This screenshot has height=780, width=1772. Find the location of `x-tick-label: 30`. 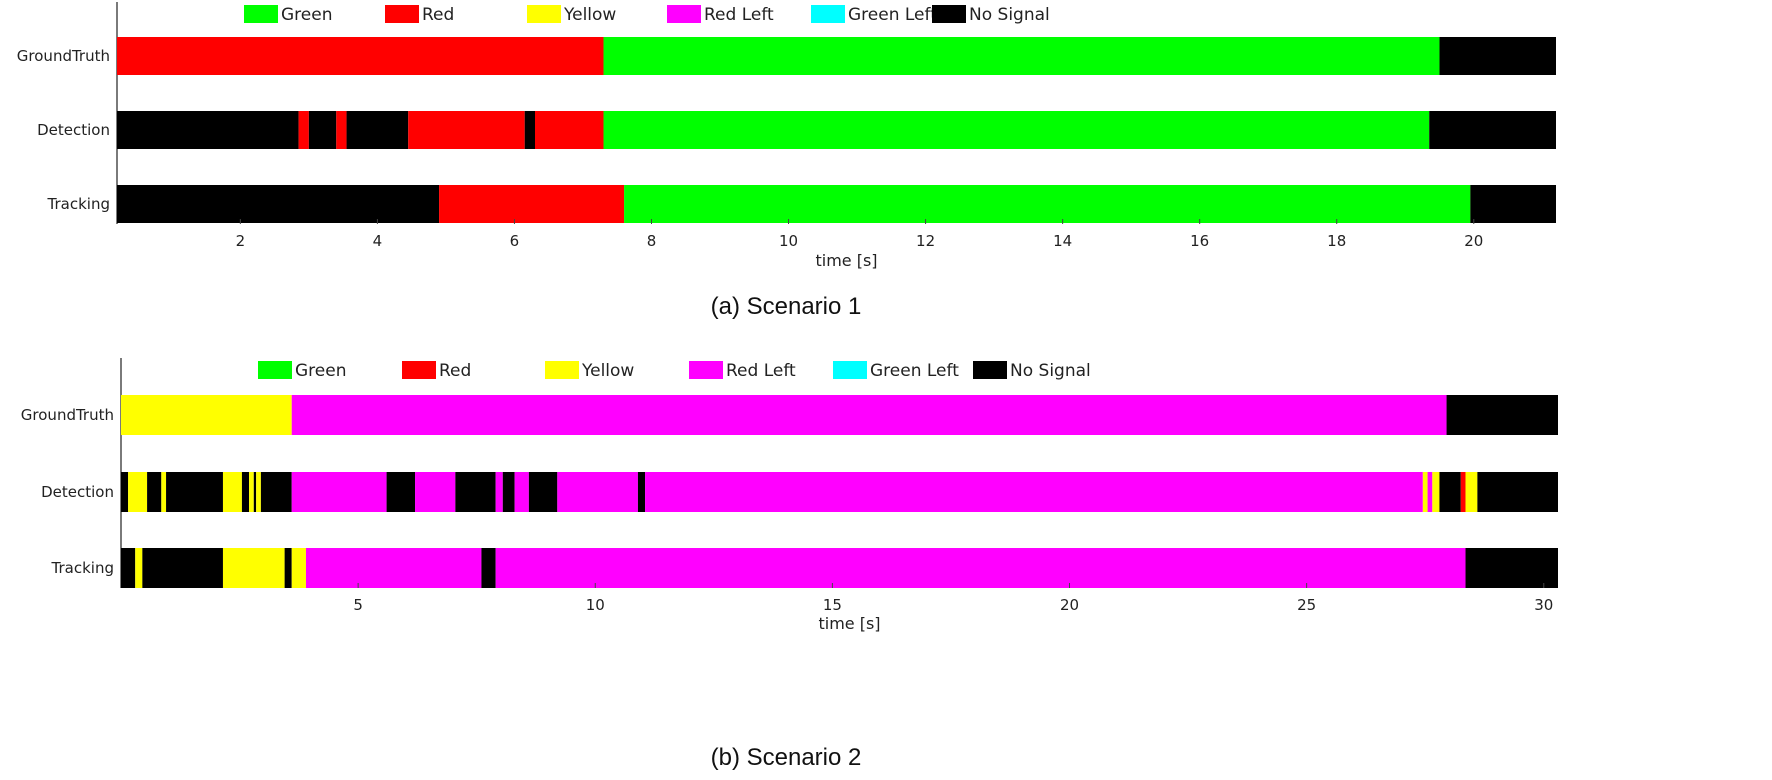

x-tick-label: 30 is located at coordinates (1543, 605).